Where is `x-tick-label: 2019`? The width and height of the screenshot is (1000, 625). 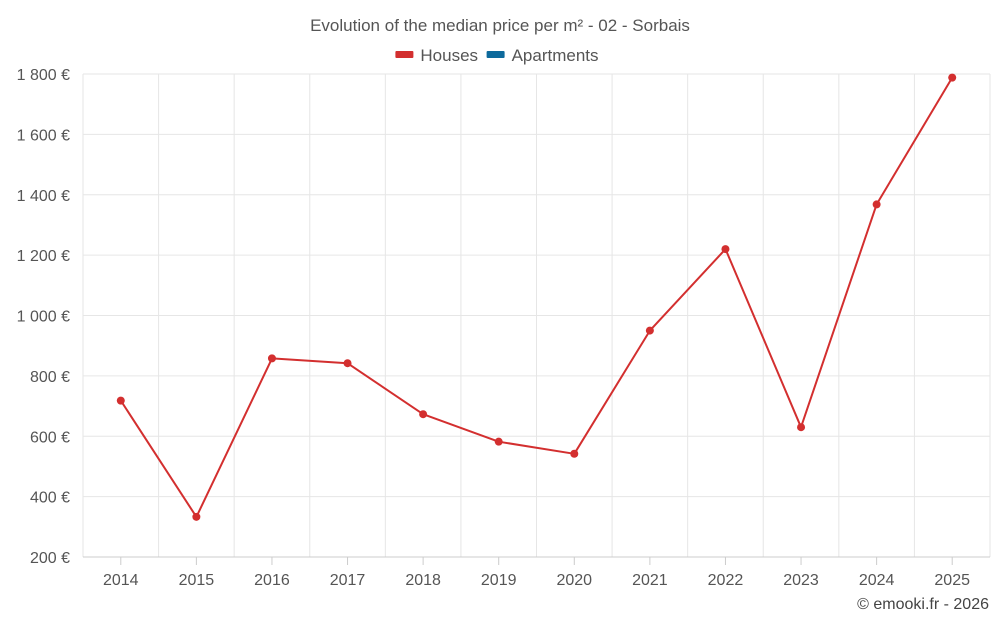
x-tick-label: 2019 is located at coordinates (499, 580).